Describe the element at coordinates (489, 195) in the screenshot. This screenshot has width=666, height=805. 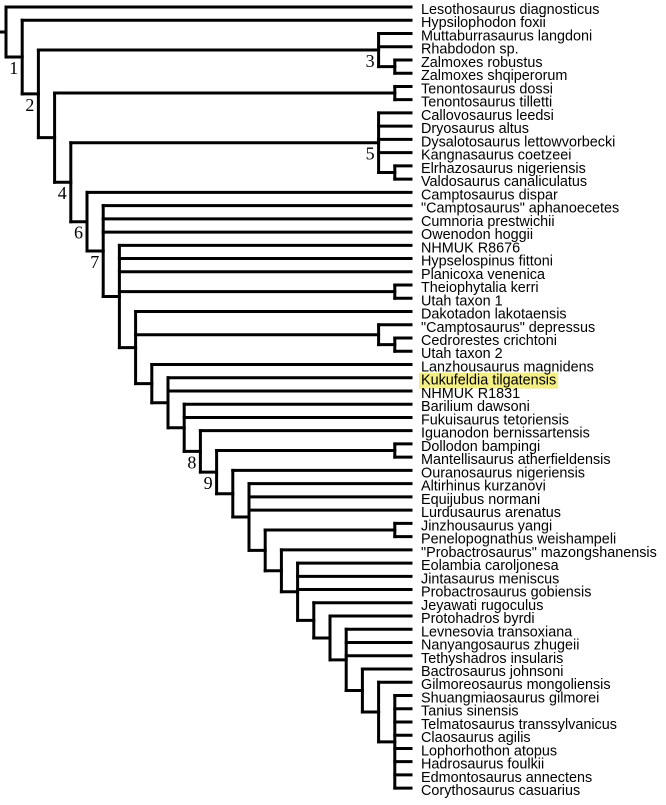
I see `taxon-label: Camptosaurus dispar` at that location.